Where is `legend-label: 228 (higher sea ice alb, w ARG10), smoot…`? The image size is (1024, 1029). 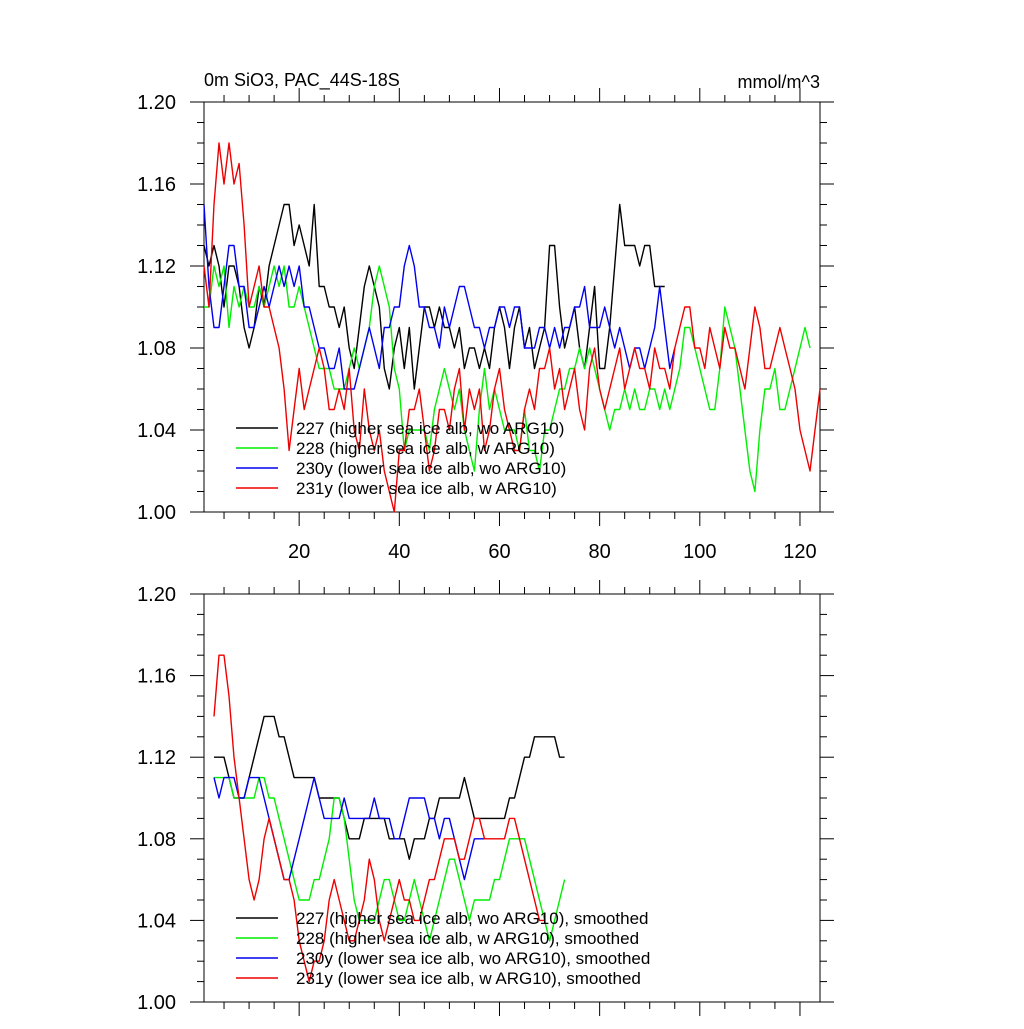
legend-label: 228 (higher sea ice alb, w ARG10), smoot… is located at coordinates (467, 938).